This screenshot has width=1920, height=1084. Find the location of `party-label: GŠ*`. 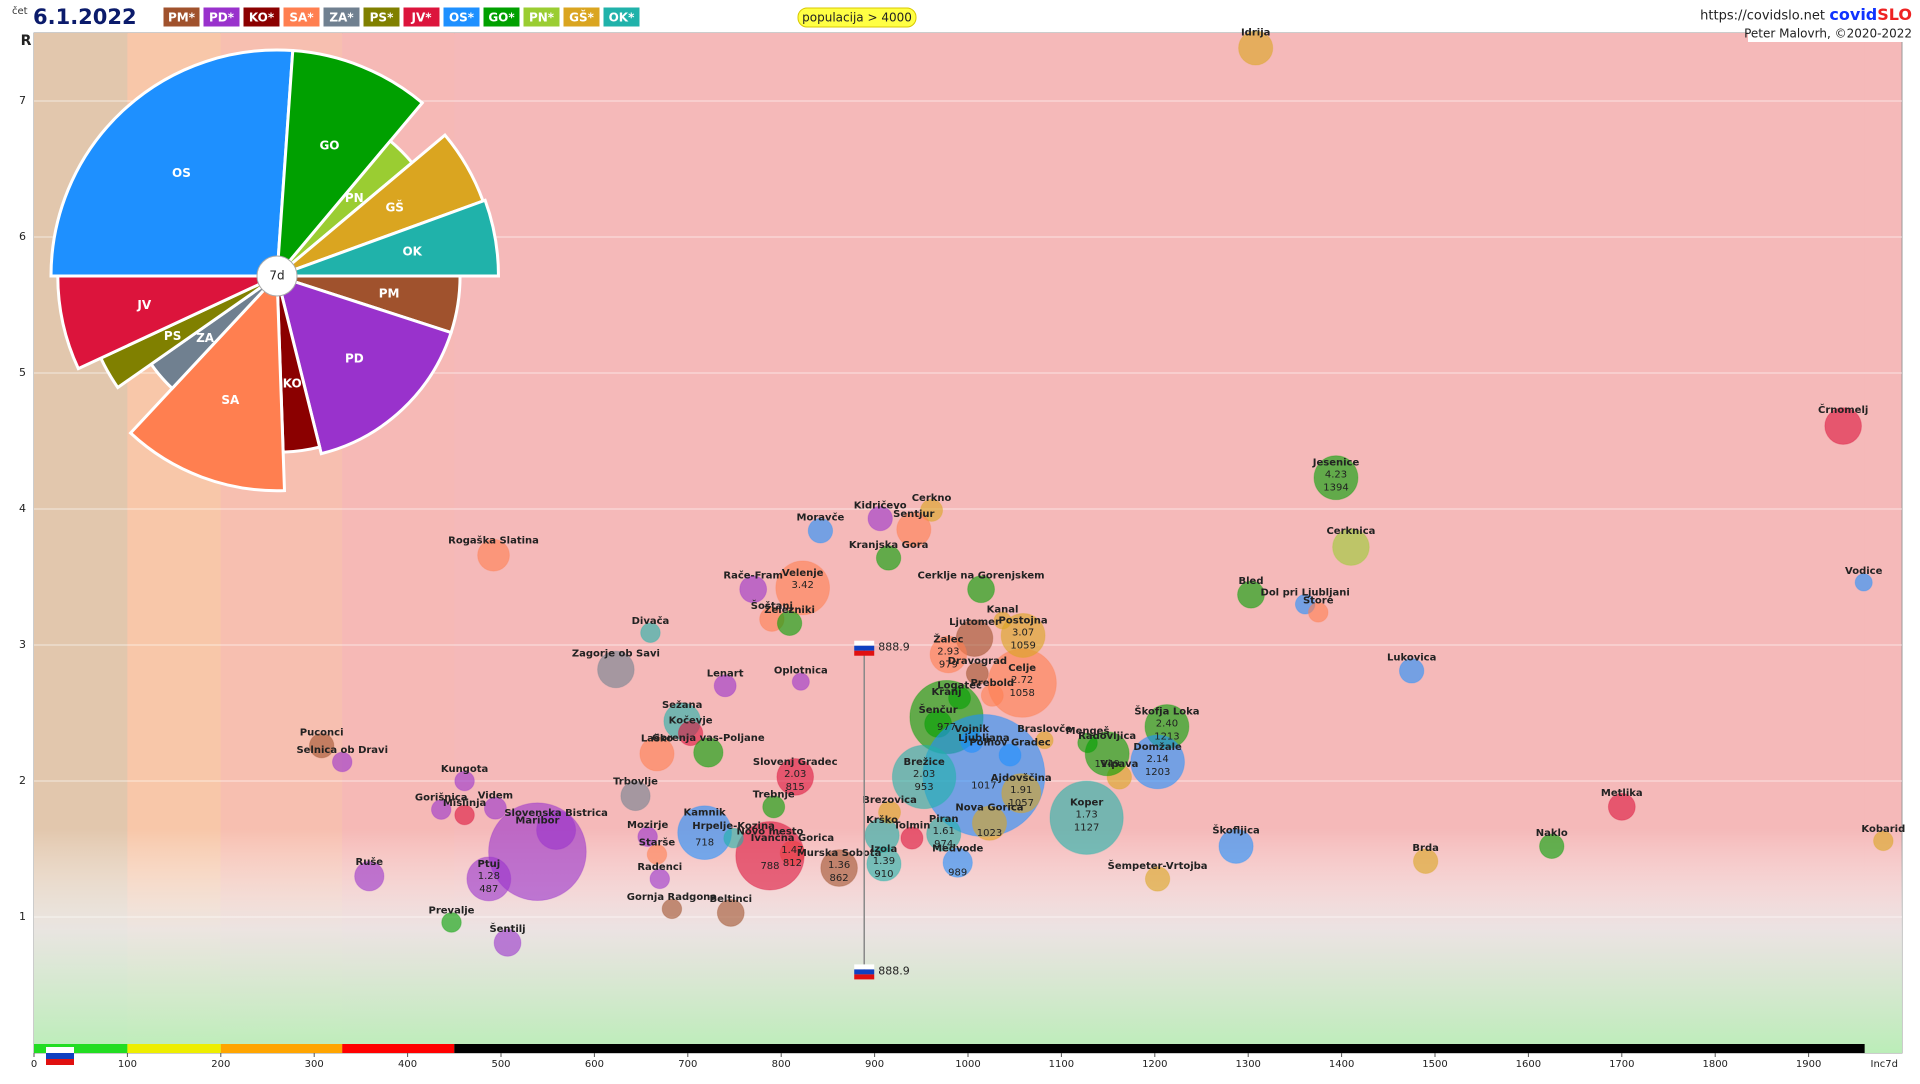

party-label: GŠ* is located at coordinates (581, 17).